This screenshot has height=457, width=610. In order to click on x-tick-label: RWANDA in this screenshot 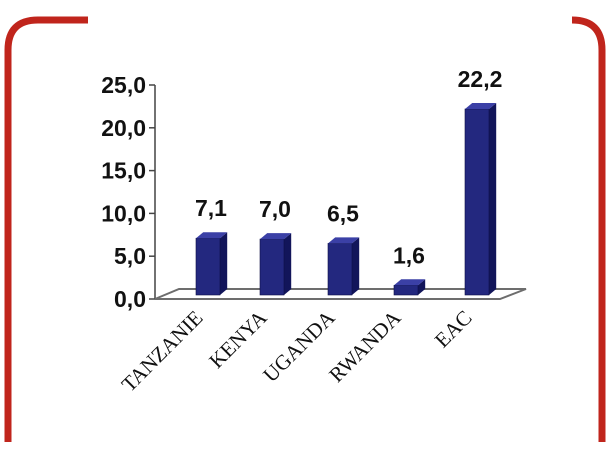, I will do `click(365, 346)`.